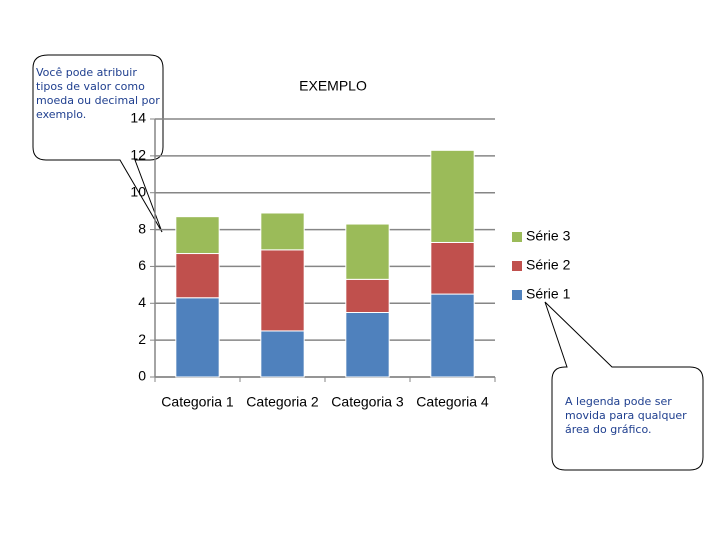  Describe the element at coordinates (367, 402) in the screenshot. I see `x-tick-label: Categoria 3` at that location.